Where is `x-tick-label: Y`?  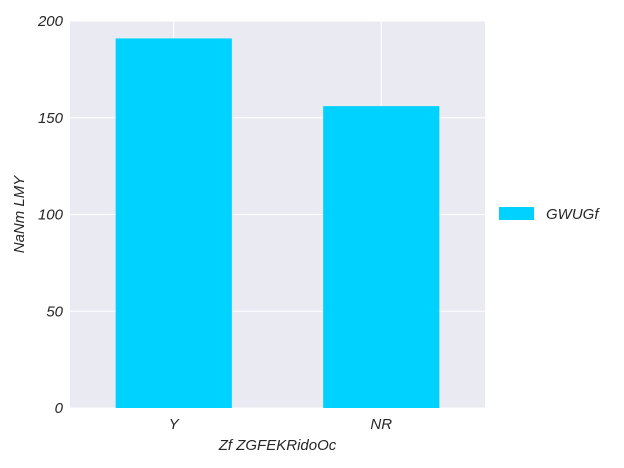 x-tick-label: Y is located at coordinates (174, 424).